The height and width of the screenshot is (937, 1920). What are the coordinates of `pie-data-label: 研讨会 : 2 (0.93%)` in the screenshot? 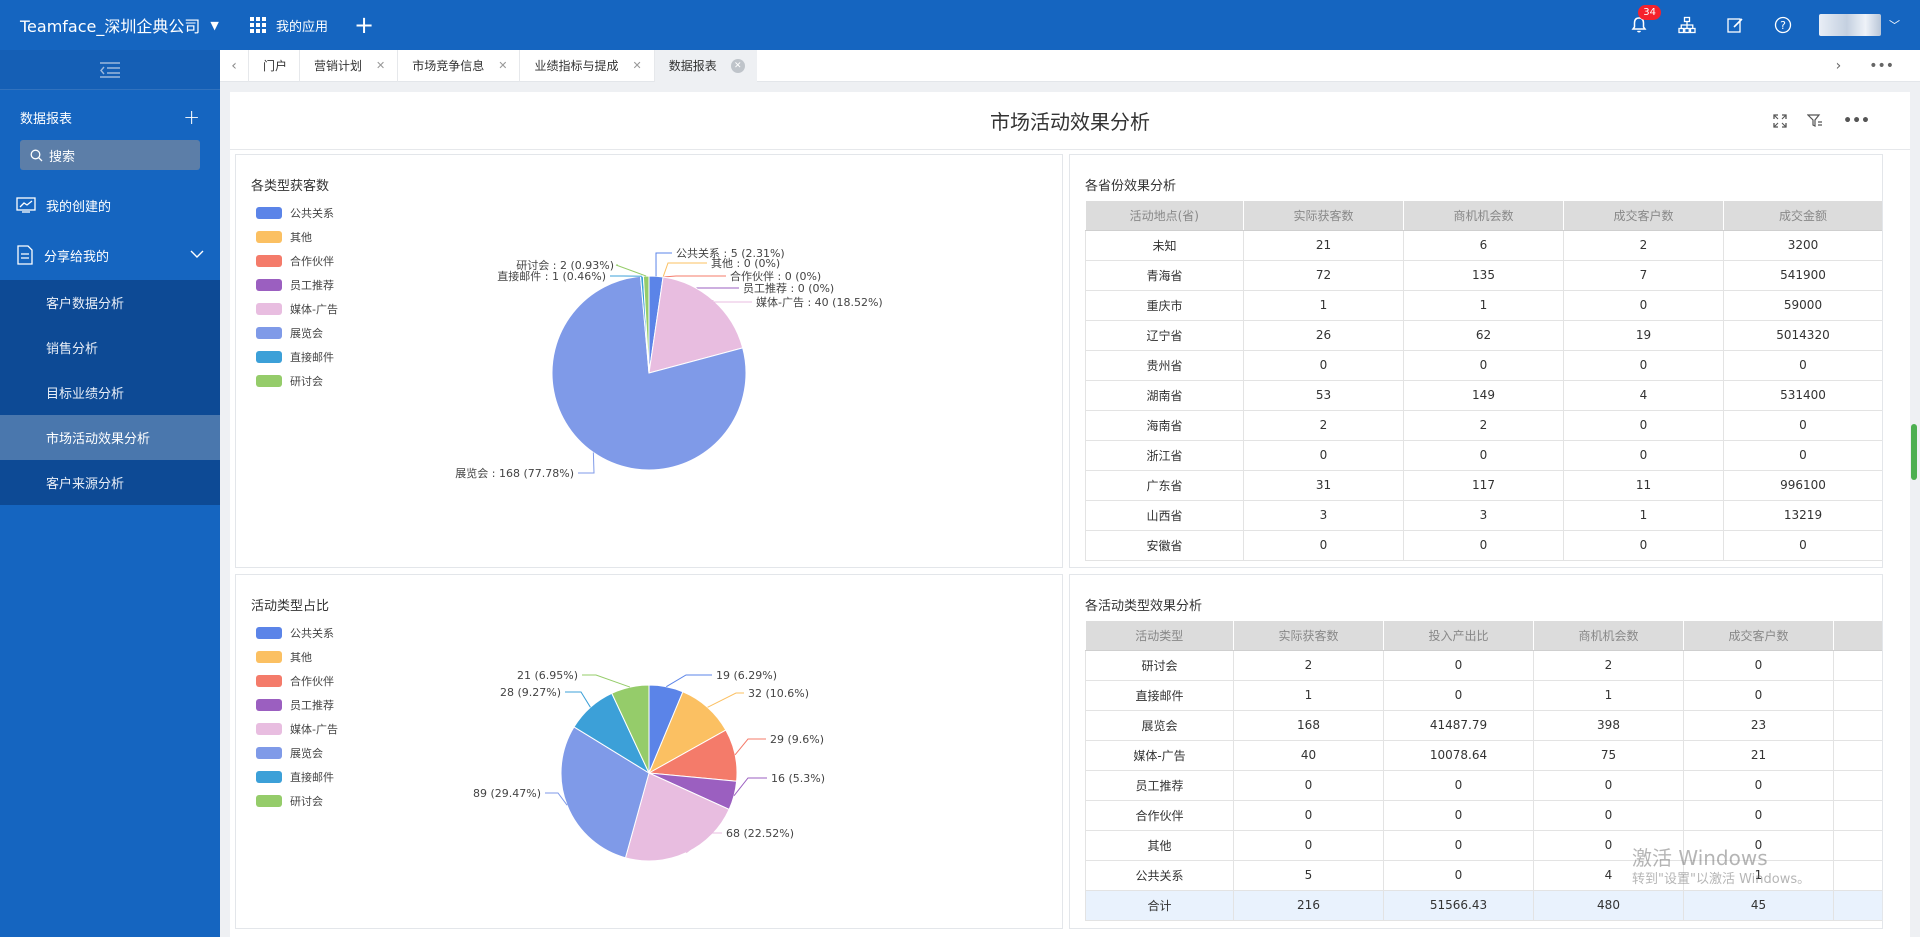 It's located at (565, 265).